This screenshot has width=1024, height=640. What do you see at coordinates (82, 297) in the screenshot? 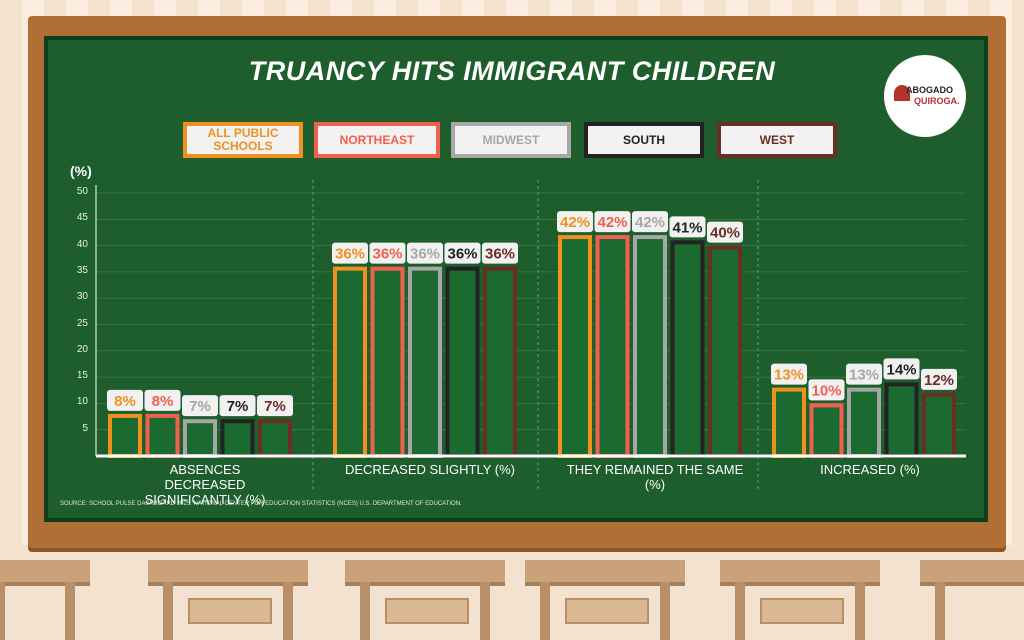
I see `y-tick-label: 30` at bounding box center [82, 297].